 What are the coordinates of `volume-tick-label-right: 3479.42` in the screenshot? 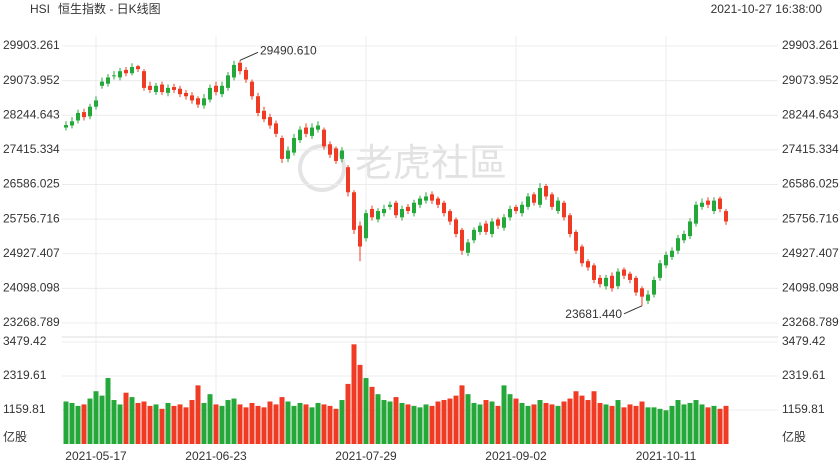 It's located at (804, 341).